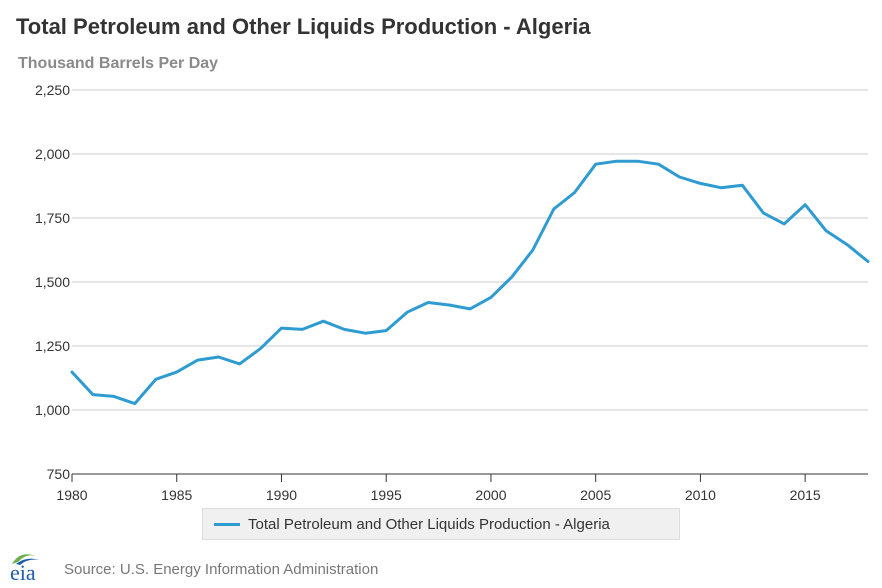 The image size is (882, 588). Describe the element at coordinates (805, 495) in the screenshot. I see `x-tick-label: 2015` at that location.